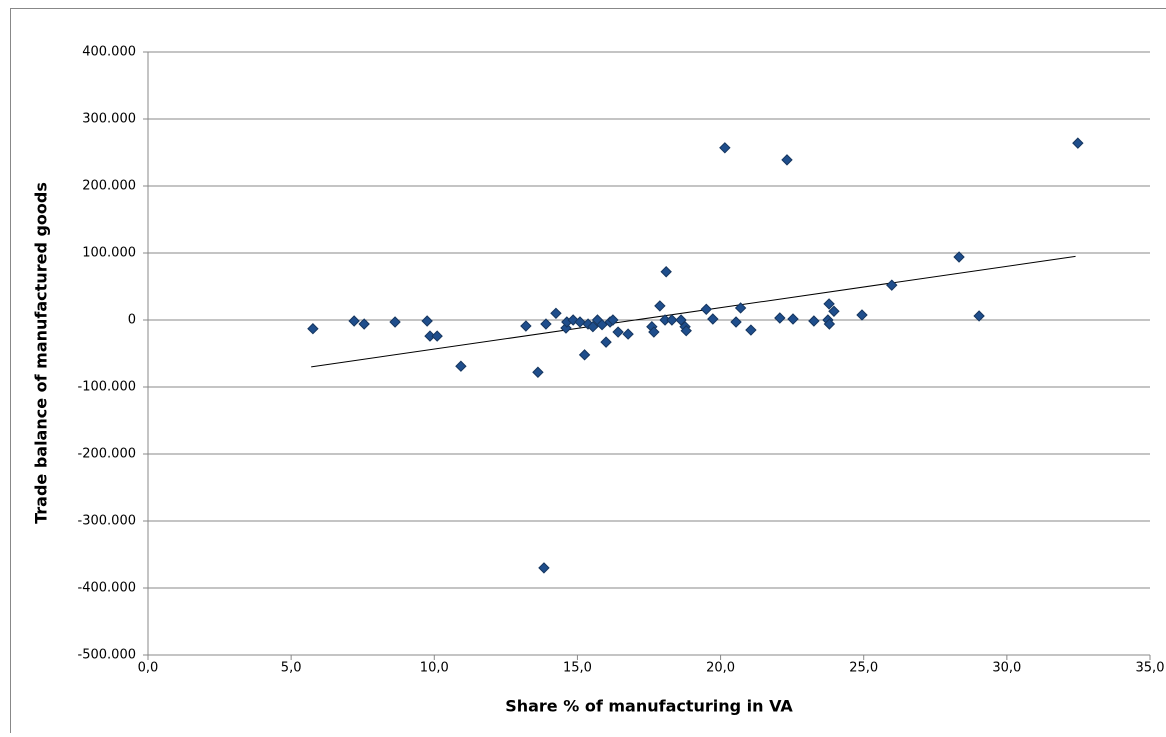 This screenshot has width=1166, height=737. Describe the element at coordinates (577, 668) in the screenshot. I see `x-tick-label: 15,0` at that location.